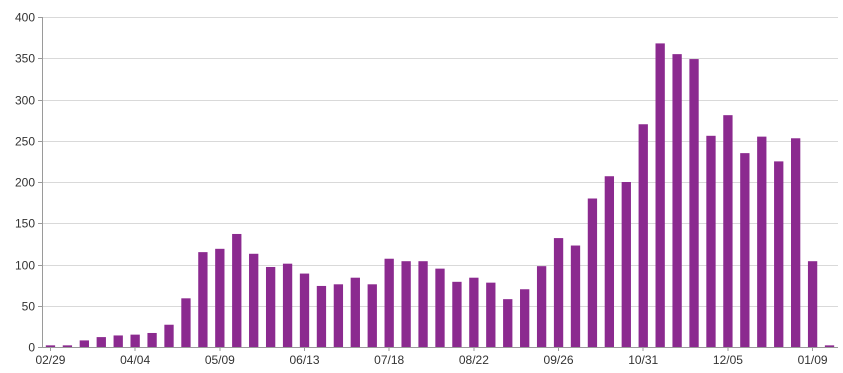 This screenshot has height=373, width=843. Describe the element at coordinates (25, 59) in the screenshot. I see `y-tick-label: 350` at that location.